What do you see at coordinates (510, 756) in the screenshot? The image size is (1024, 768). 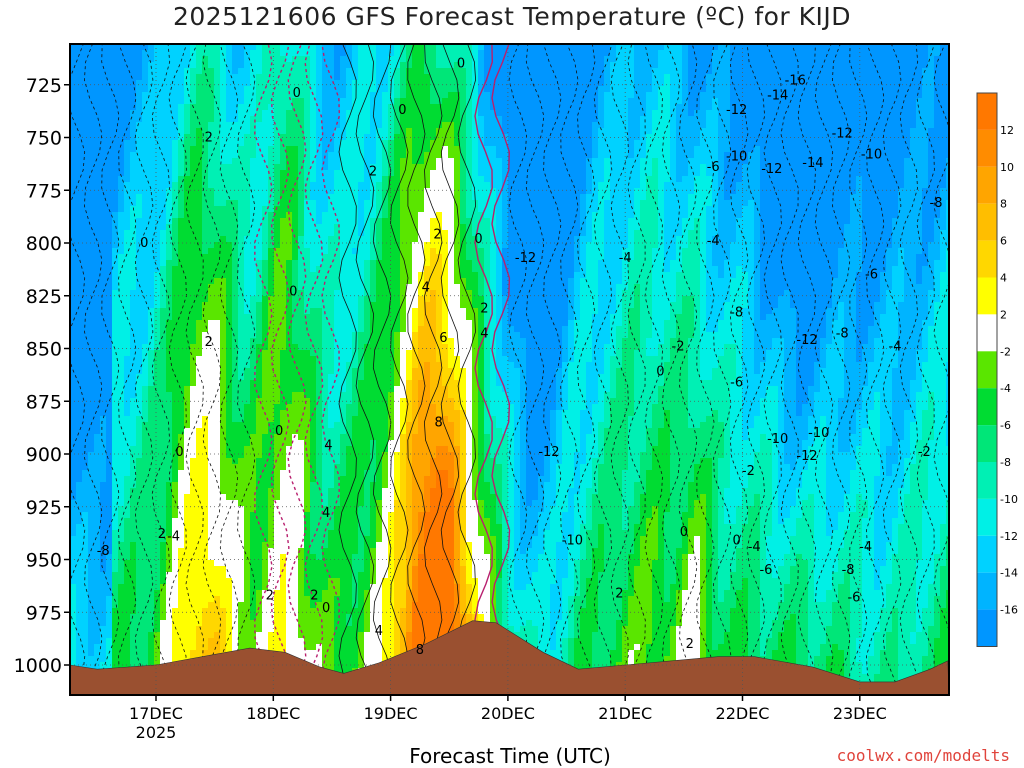 I see `x-axis-title: Forecast Time (UTC)` at bounding box center [510, 756].